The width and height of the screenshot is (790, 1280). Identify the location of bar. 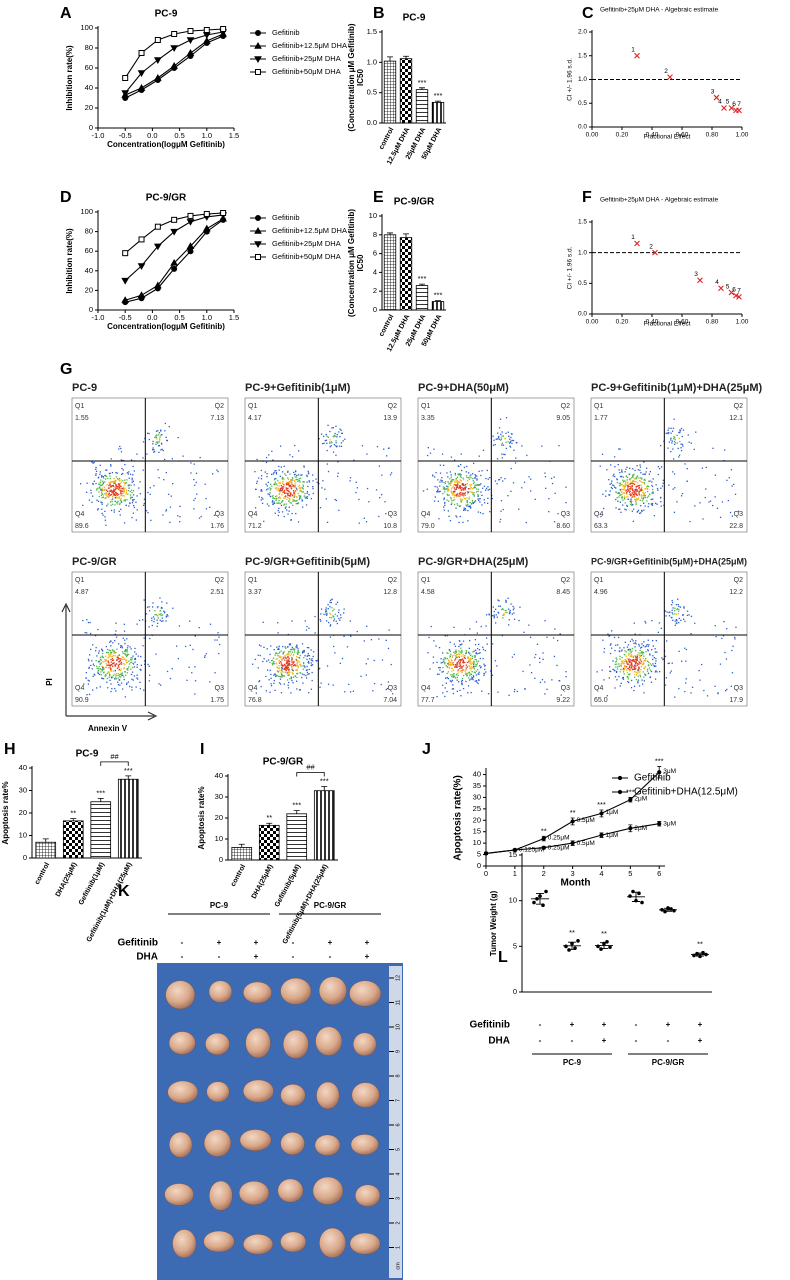
(324, 825).